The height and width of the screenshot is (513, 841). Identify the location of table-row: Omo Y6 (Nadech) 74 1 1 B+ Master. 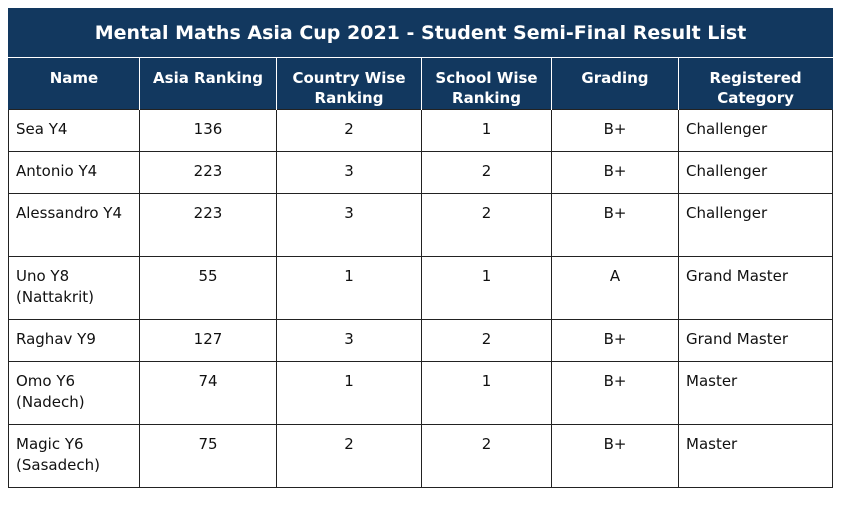
(421, 393).